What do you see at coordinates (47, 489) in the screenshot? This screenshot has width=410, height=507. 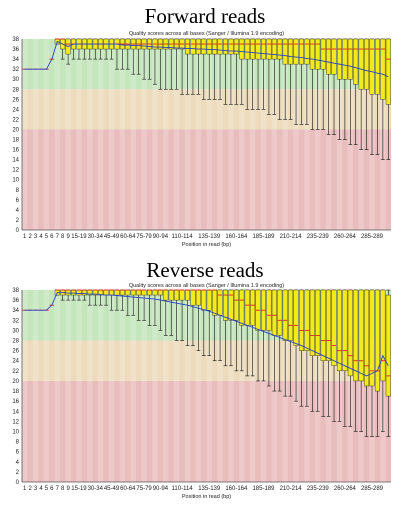 I see `x-tick-label: 5` at bounding box center [47, 489].